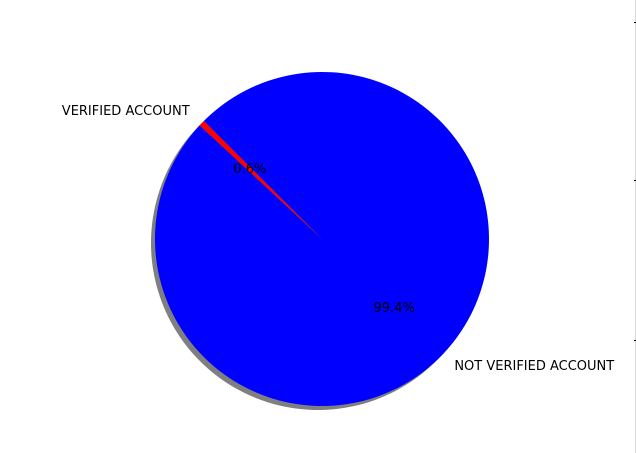  What do you see at coordinates (394, 308) in the screenshot?
I see `percent-label: 99.4%` at bounding box center [394, 308].